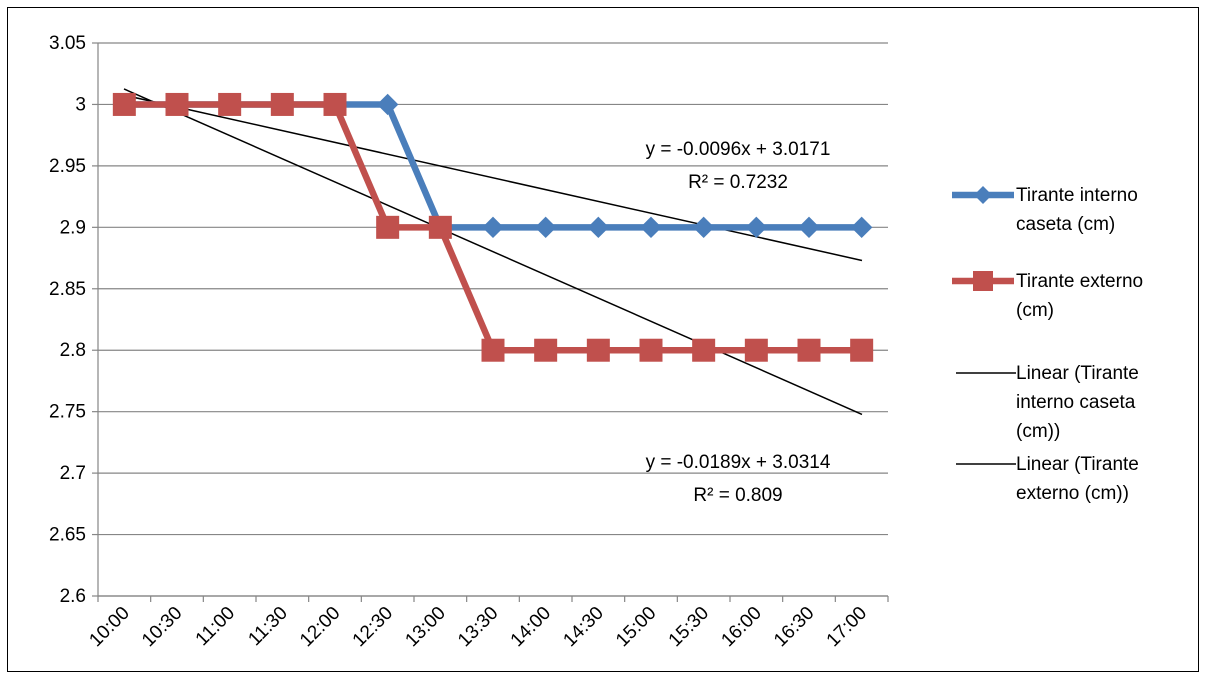 This screenshot has height=679, width=1208. Describe the element at coordinates (1038, 431) in the screenshot. I see `legend-label: (cm))` at that location.